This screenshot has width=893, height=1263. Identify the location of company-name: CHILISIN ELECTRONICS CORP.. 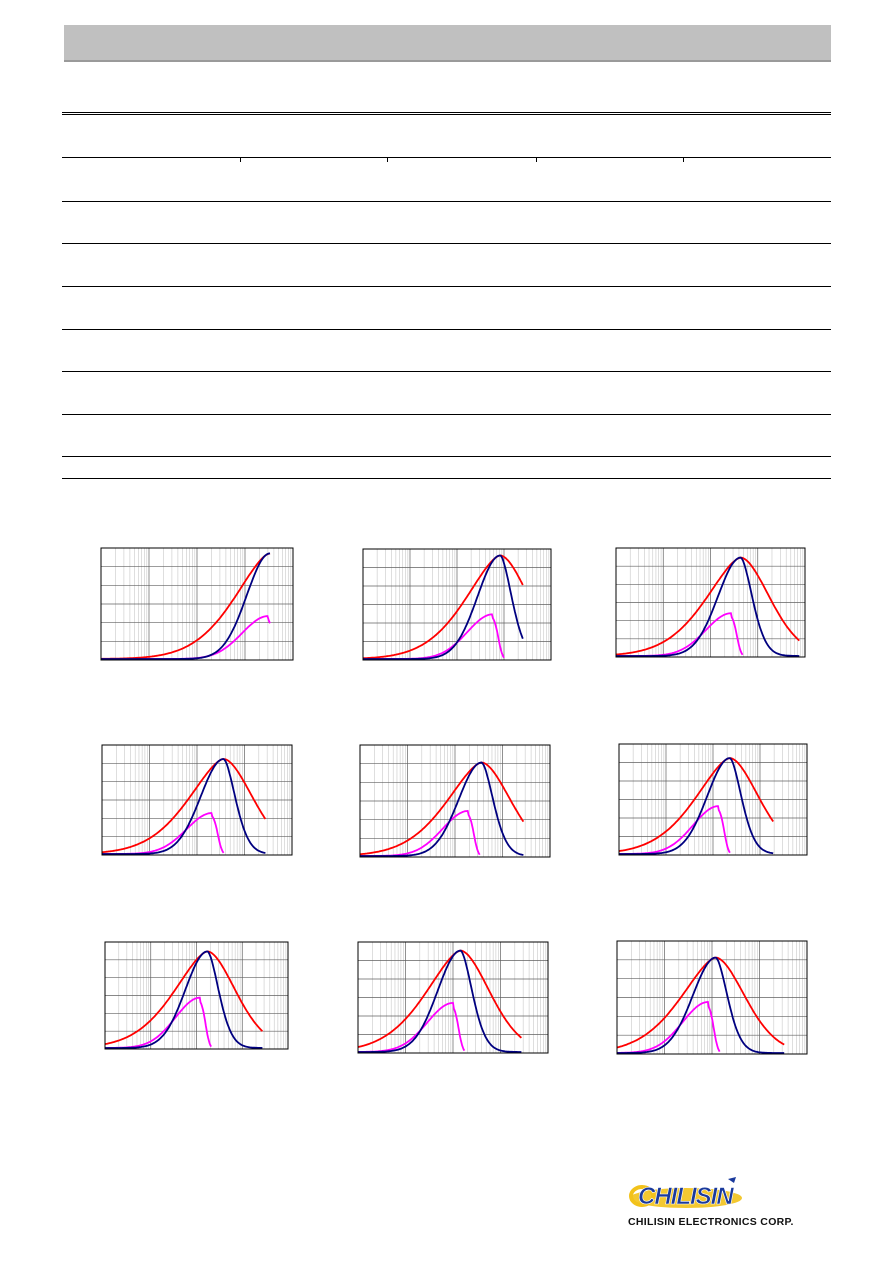
(711, 1222).